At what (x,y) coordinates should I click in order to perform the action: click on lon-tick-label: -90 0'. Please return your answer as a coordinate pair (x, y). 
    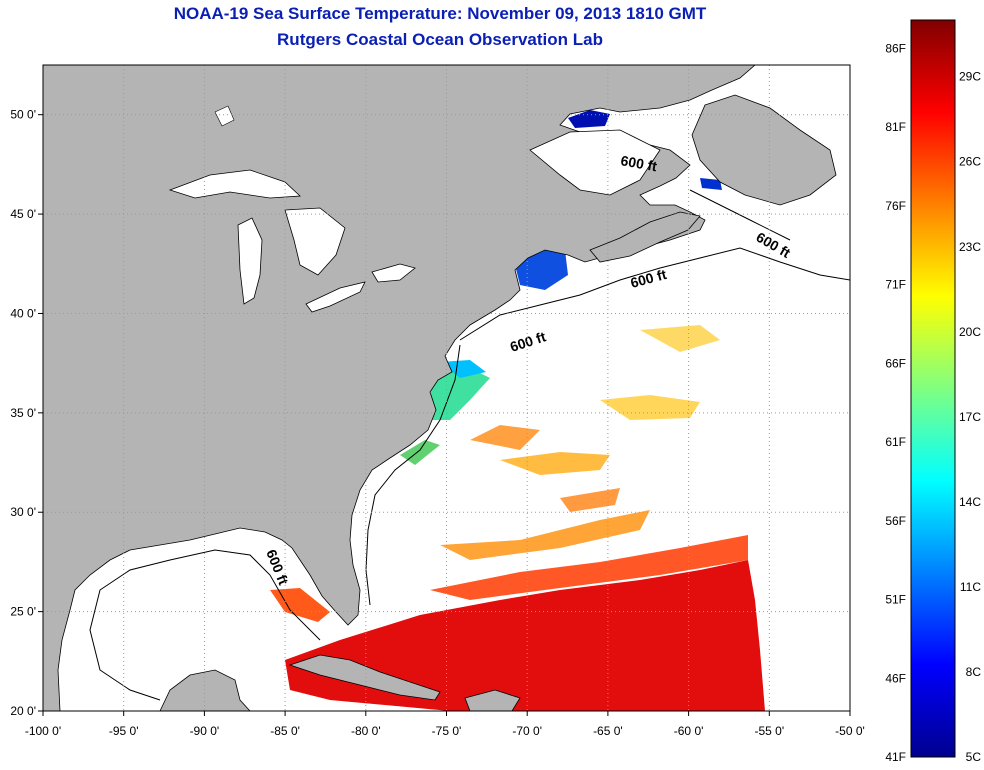
    Looking at the image, I should click on (205, 731).